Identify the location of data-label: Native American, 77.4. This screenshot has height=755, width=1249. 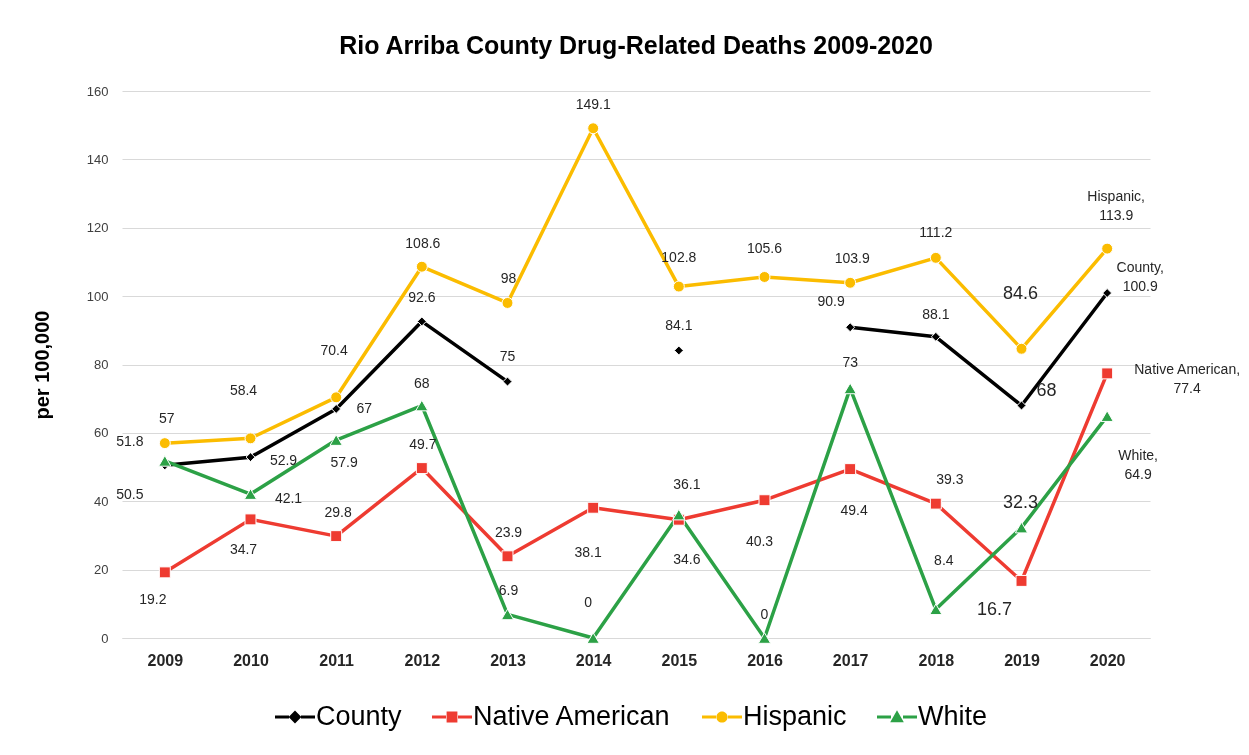
(1187, 379).